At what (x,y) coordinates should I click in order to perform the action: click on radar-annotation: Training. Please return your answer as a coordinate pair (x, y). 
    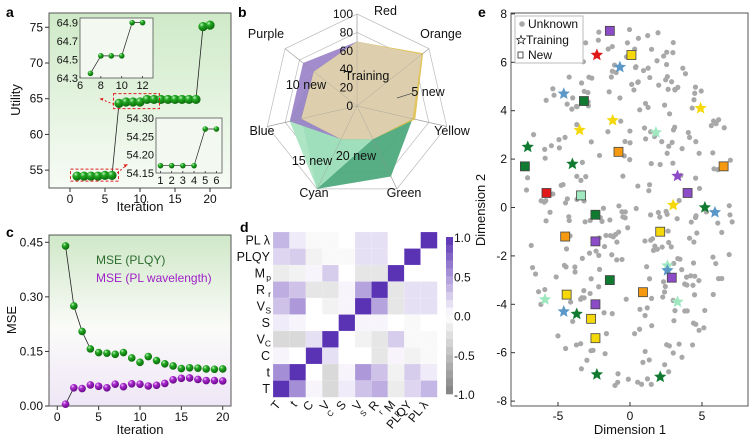
    Looking at the image, I should click on (367, 76).